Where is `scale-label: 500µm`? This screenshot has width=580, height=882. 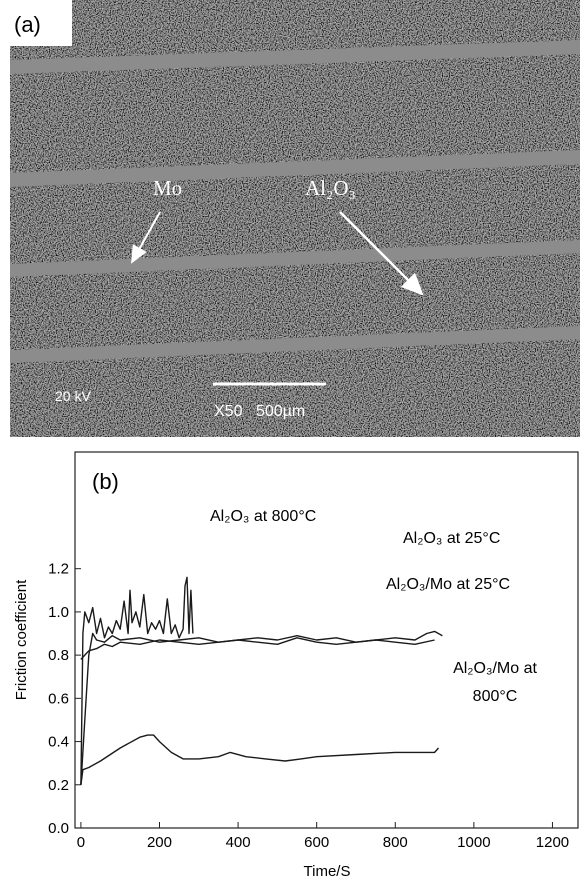
scale-label: 500µm is located at coordinates (280, 411).